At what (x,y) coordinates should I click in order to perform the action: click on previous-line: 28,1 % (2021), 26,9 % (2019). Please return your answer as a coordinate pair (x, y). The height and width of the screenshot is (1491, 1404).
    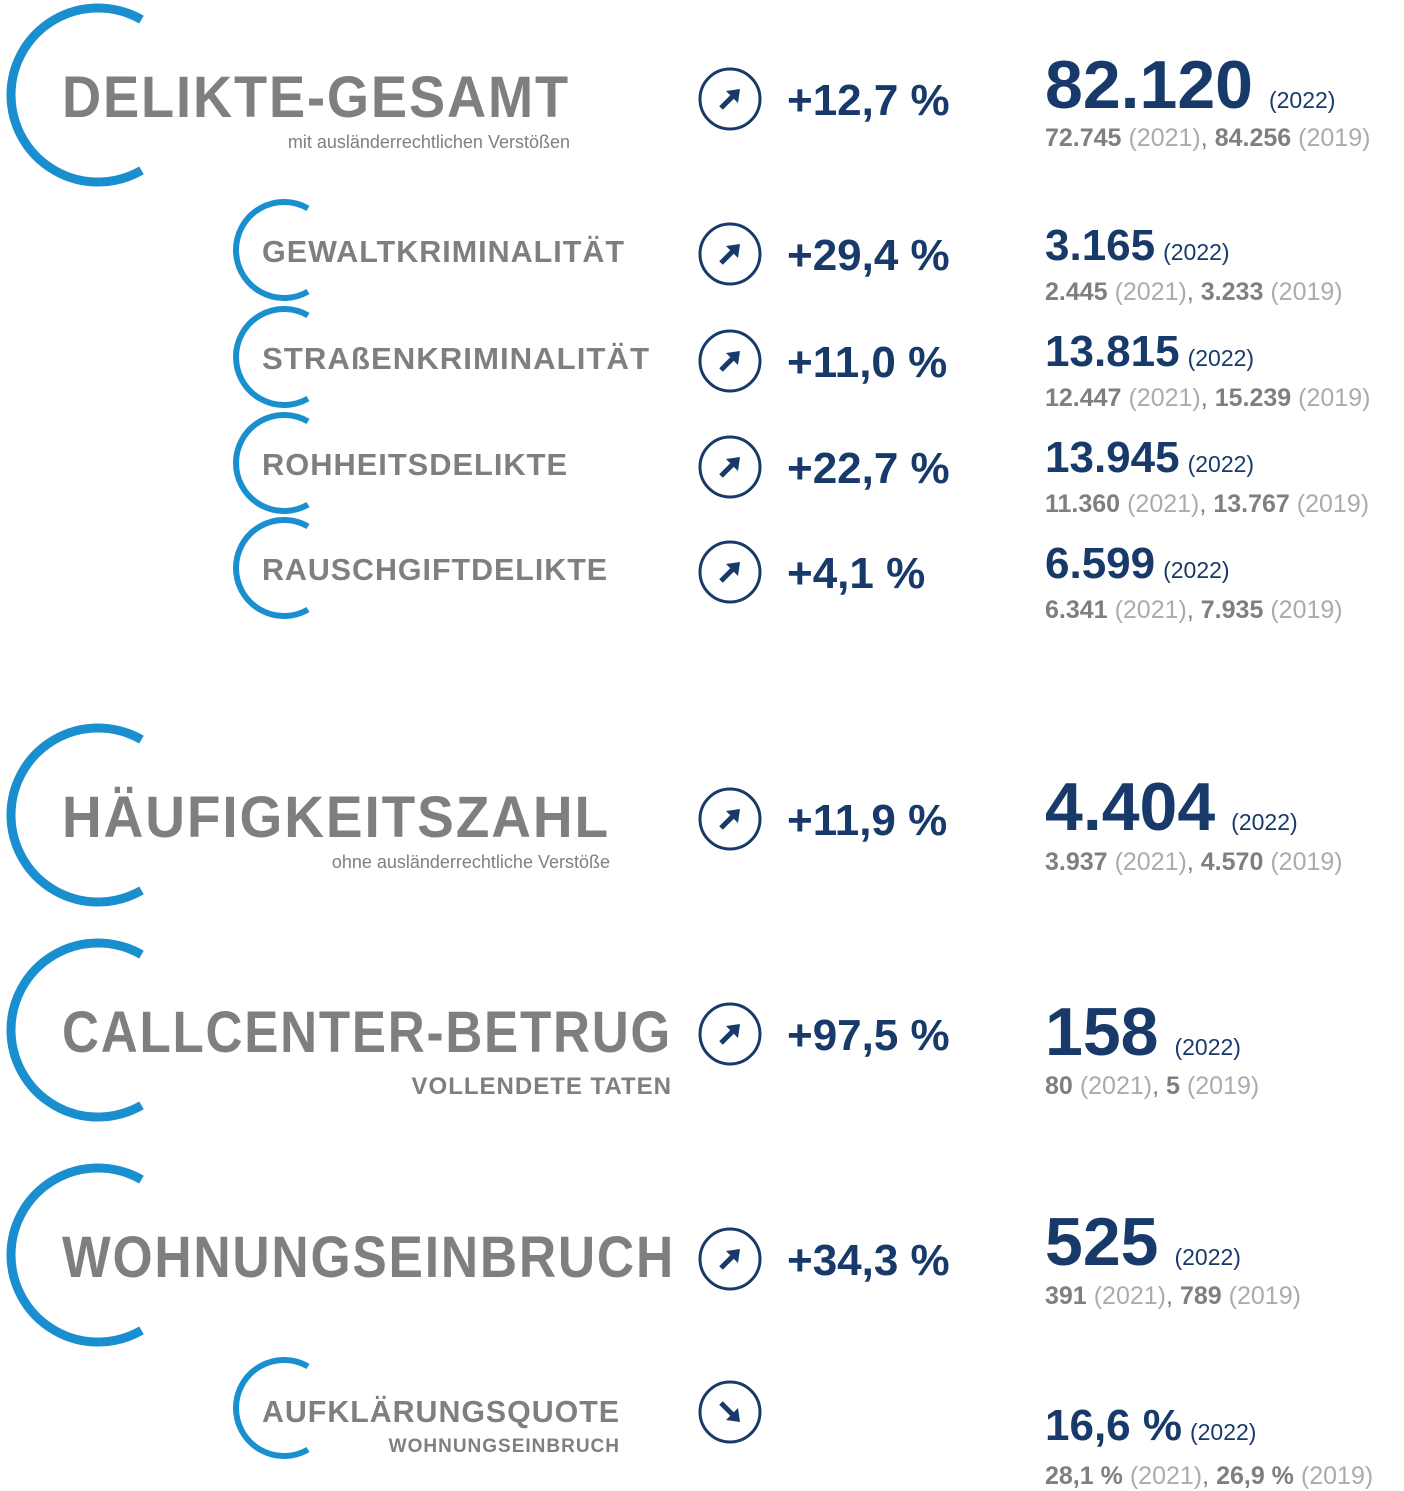
    Looking at the image, I should click on (1209, 1476).